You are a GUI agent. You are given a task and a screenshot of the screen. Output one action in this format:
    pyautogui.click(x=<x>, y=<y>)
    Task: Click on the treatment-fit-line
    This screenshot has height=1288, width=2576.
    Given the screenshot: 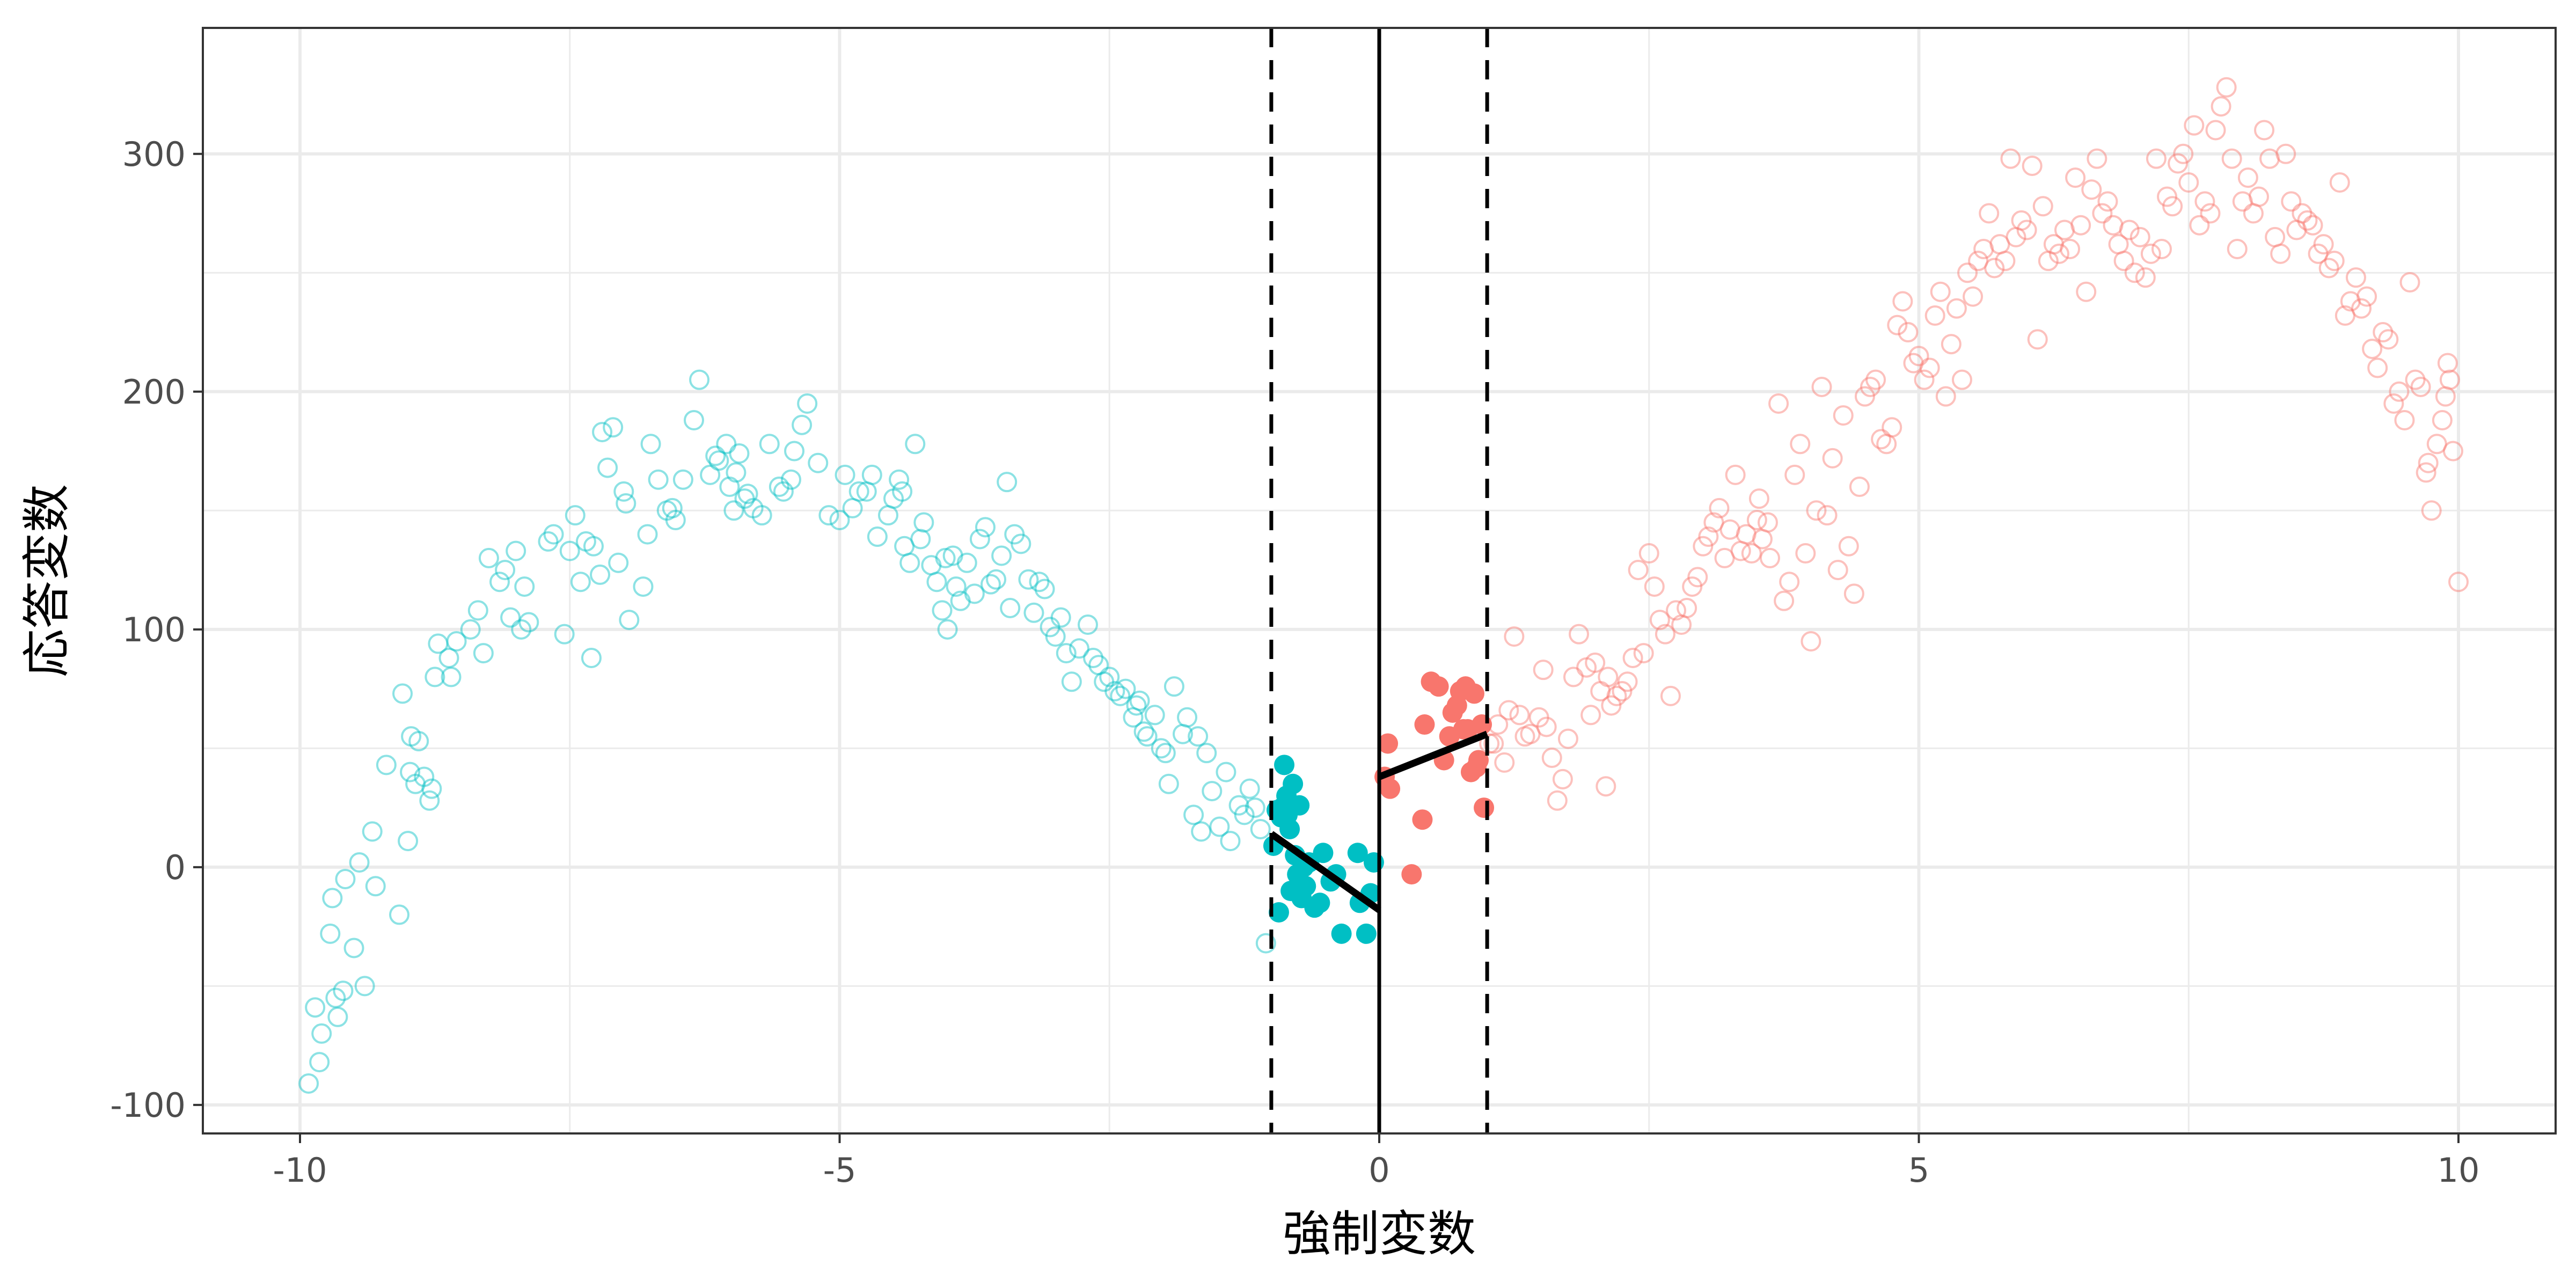 What is the action you would take?
    pyautogui.click(x=1433, y=755)
    